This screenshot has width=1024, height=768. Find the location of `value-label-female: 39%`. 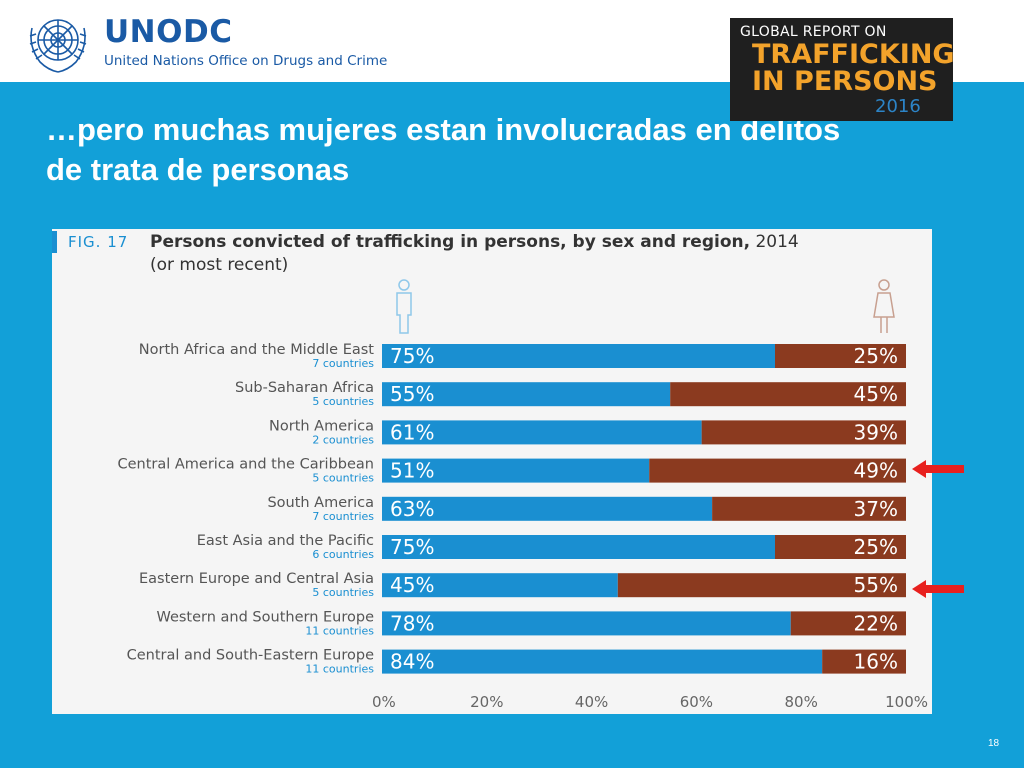

value-label-female: 39% is located at coordinates (876, 432).